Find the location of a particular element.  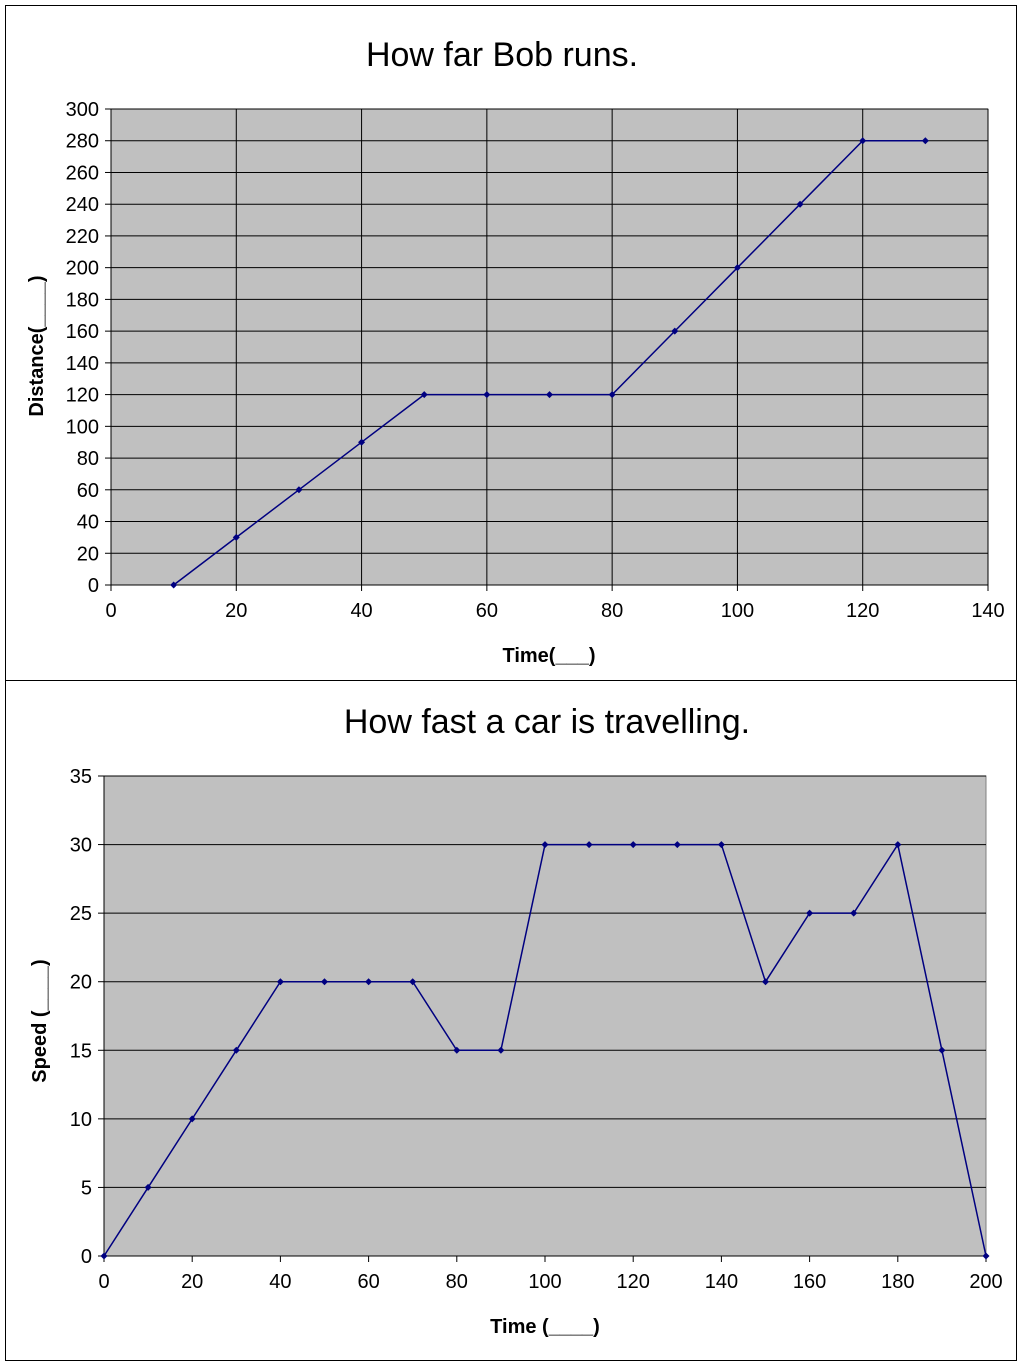

chart-title: How far Bob runs. is located at coordinates (502, 55).